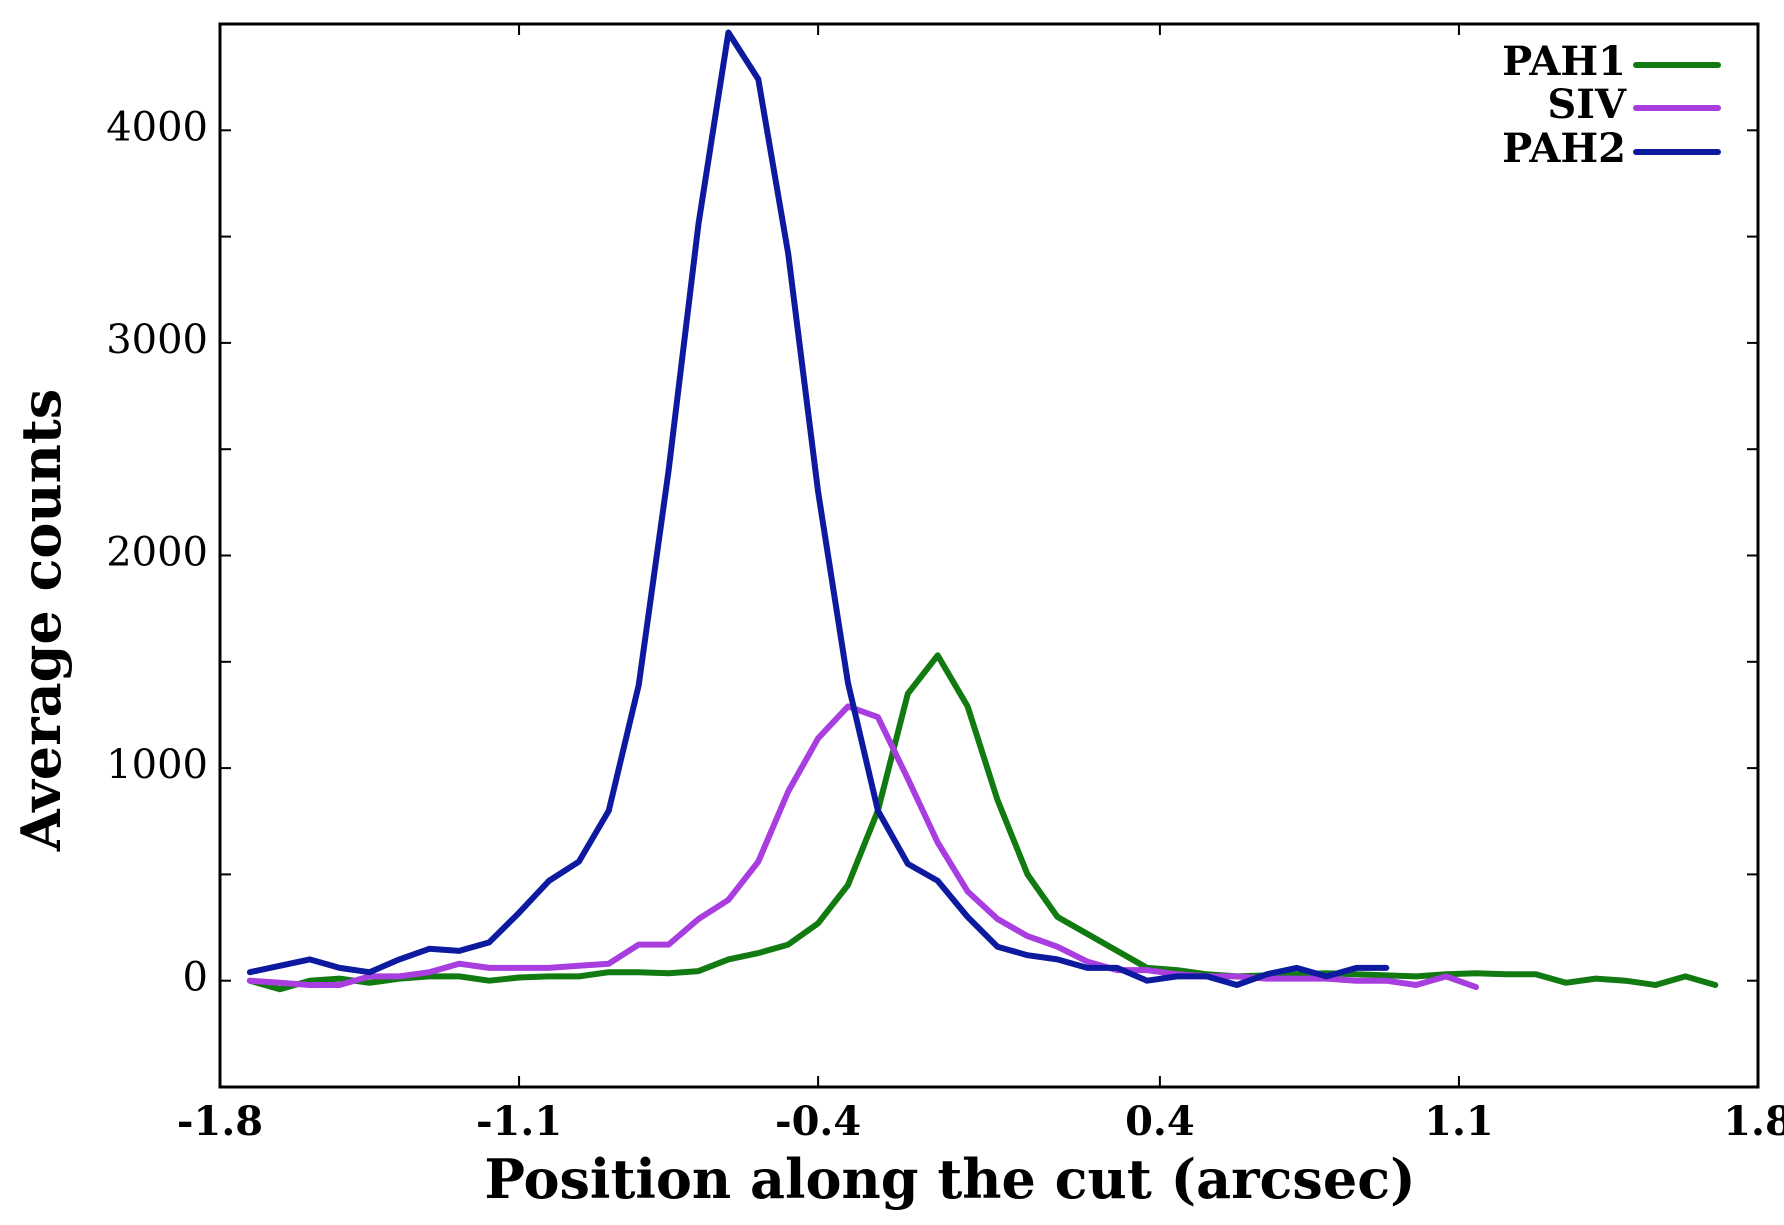  I want to click on y-tick-label: 4000, so click(157, 127).